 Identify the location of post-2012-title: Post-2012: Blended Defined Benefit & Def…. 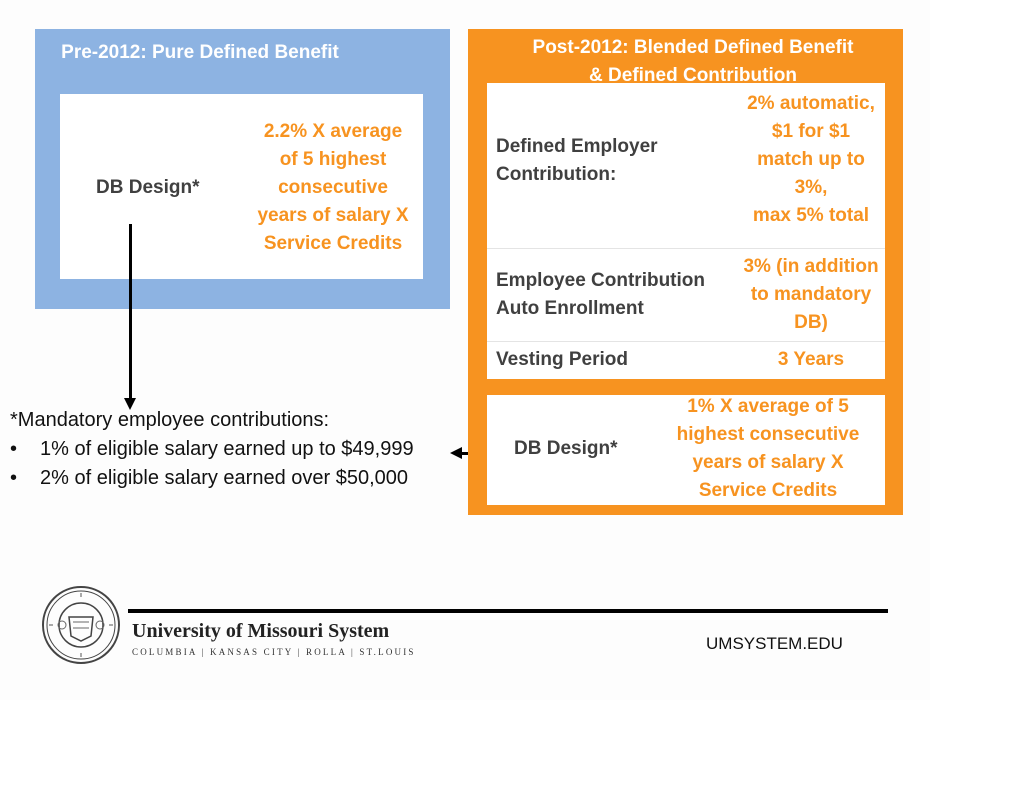
(693, 61).